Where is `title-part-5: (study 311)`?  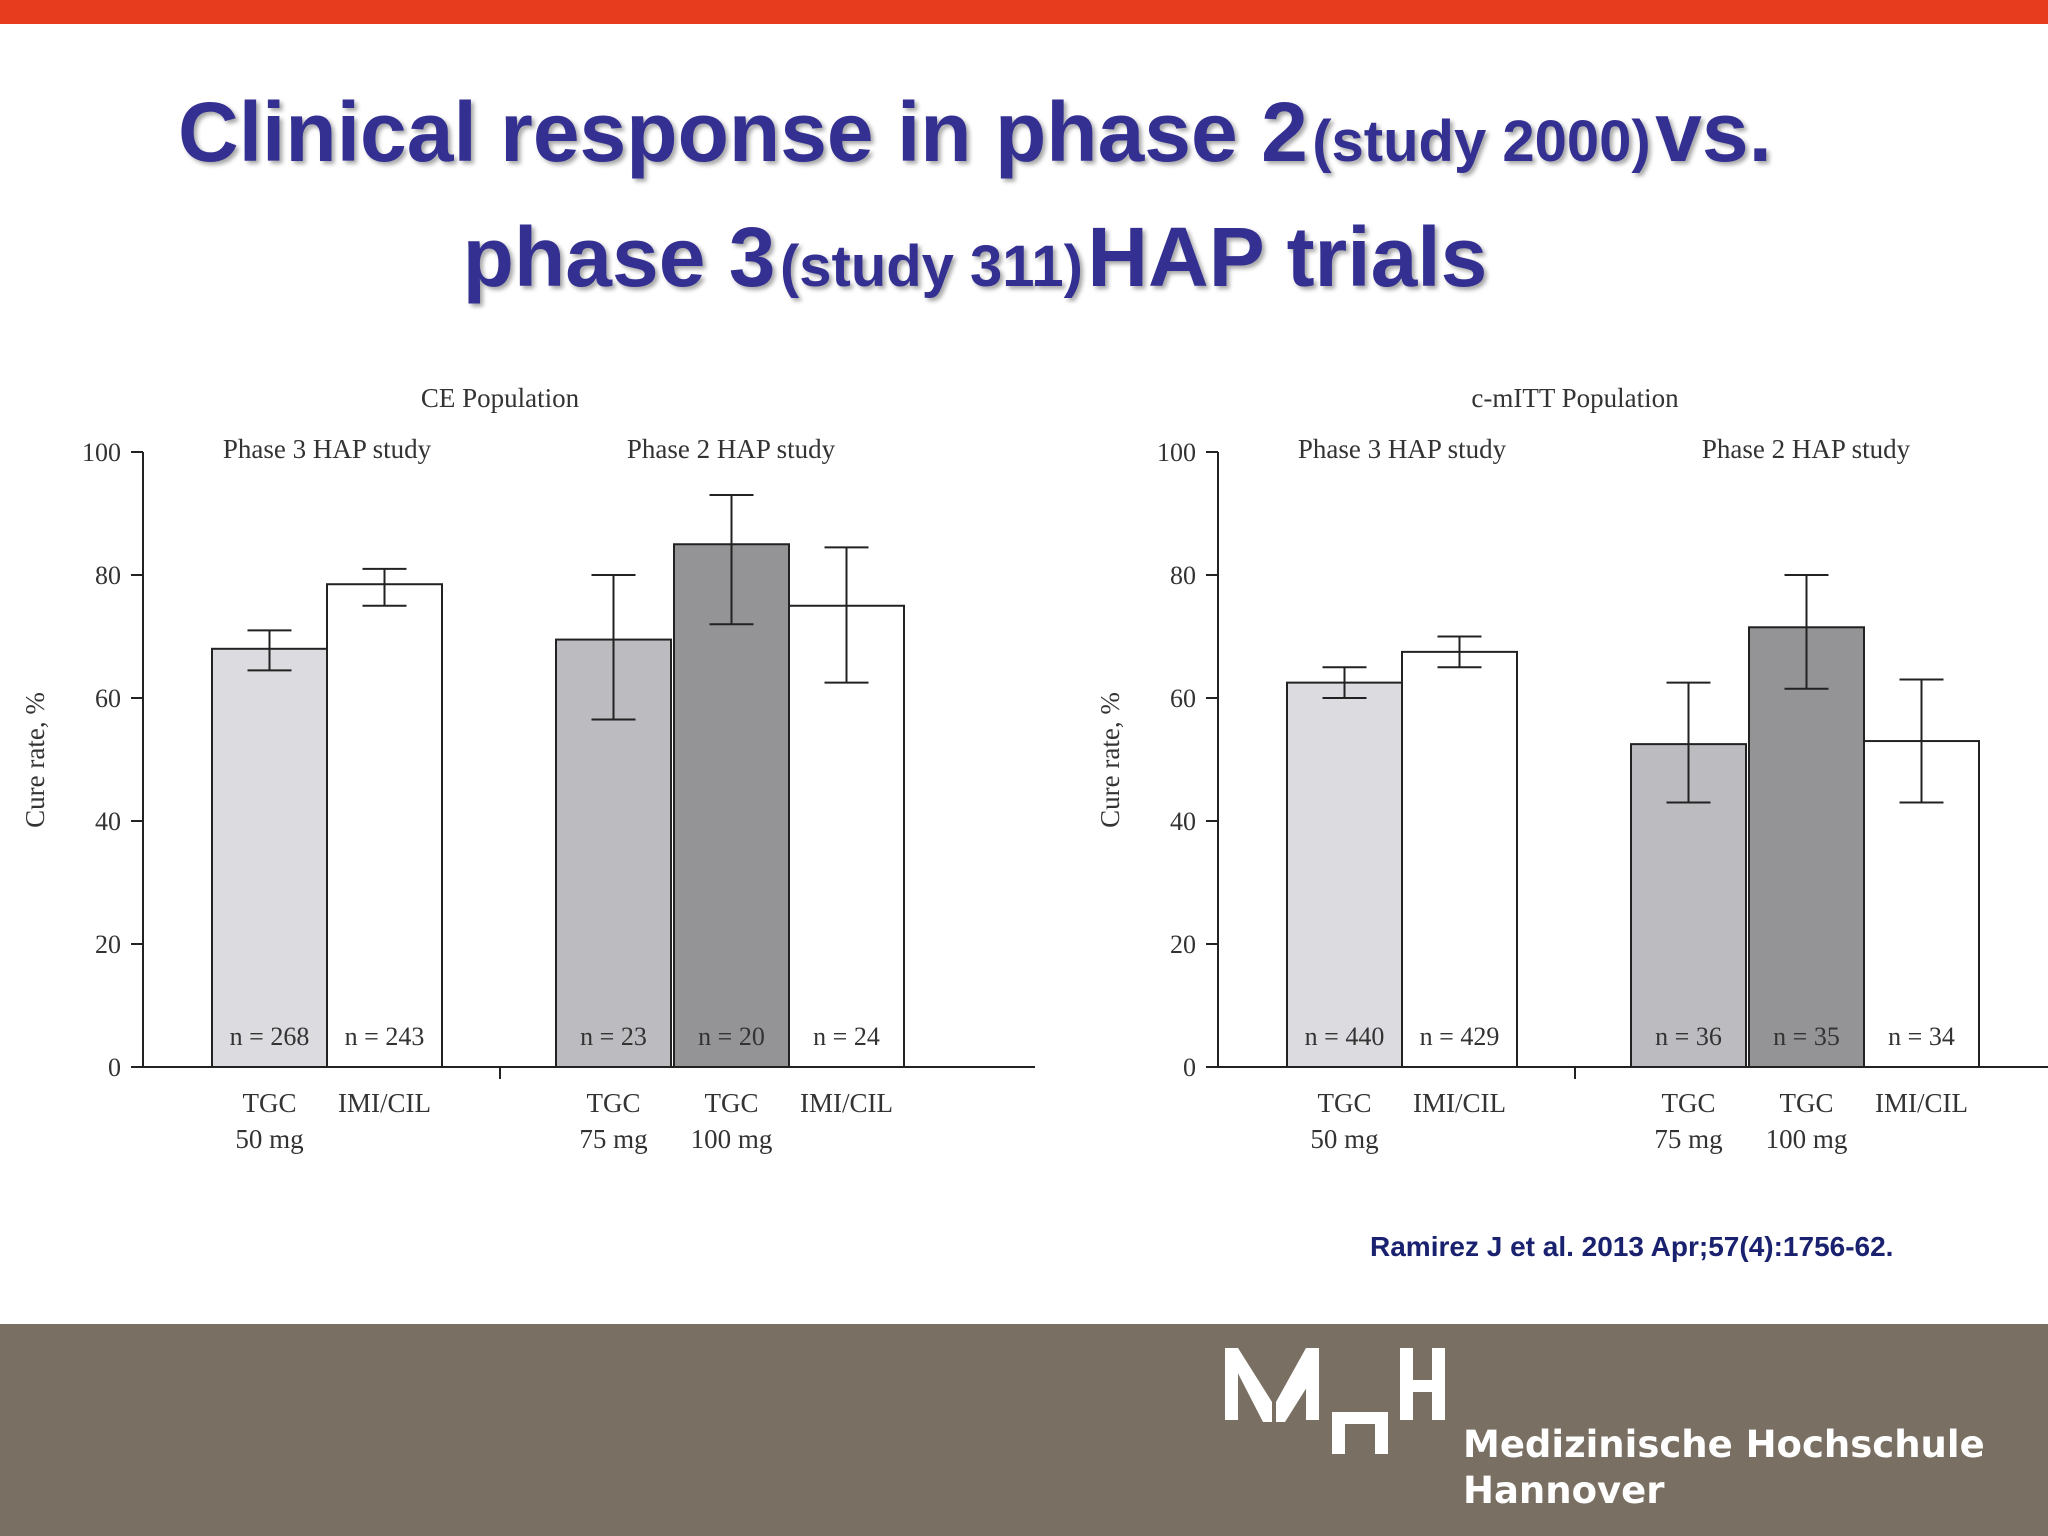 title-part-5: (study 311) is located at coordinates (931, 266).